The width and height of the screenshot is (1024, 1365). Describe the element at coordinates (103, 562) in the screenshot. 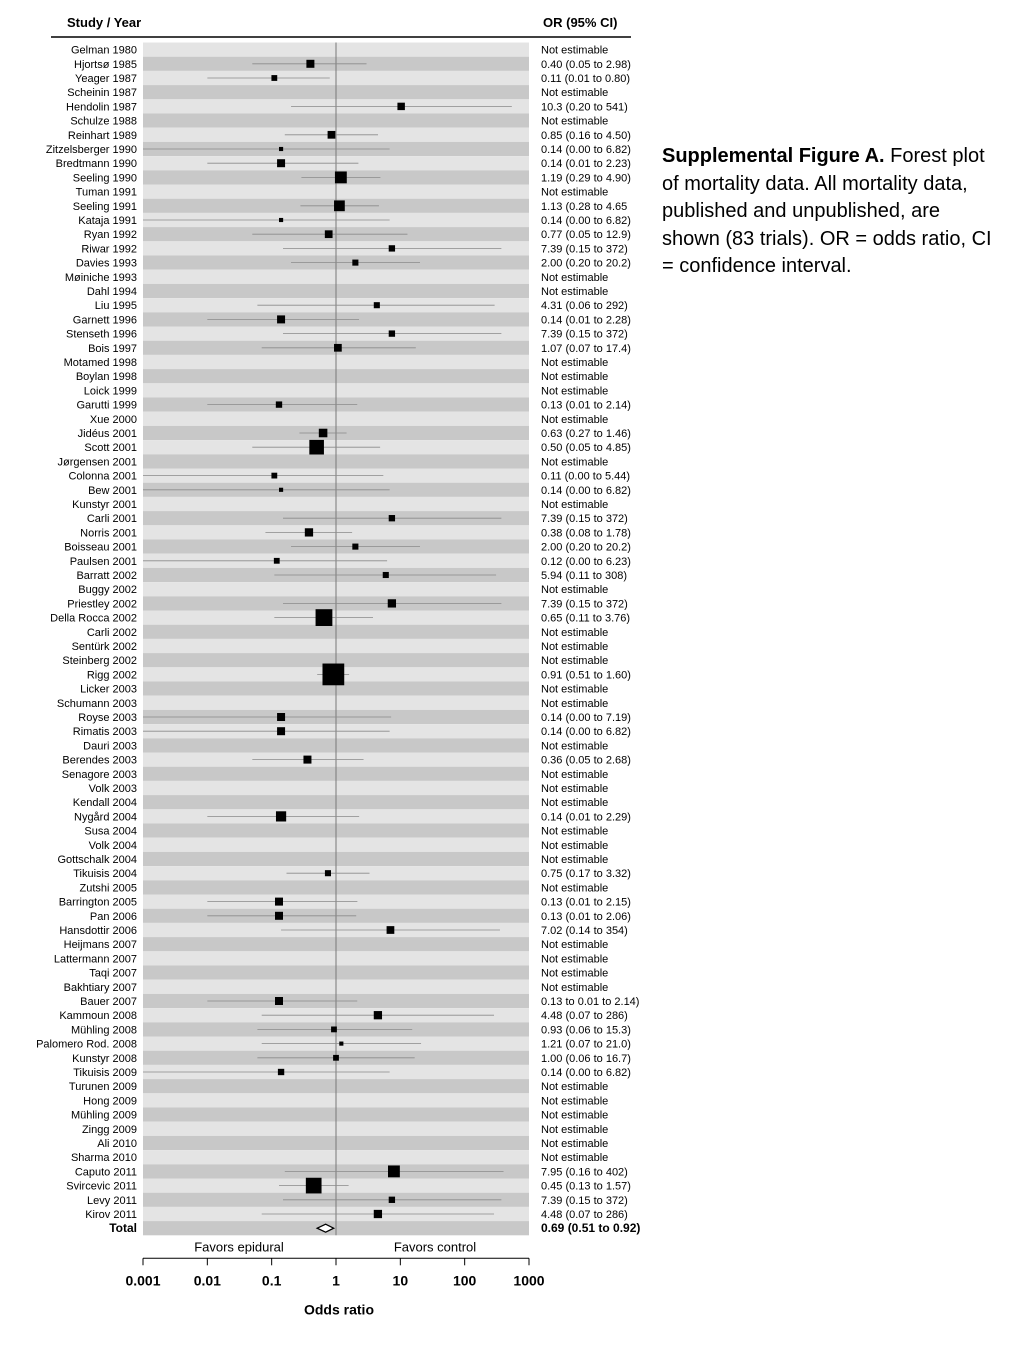

I see `study-label-paulsen-2001: Paulsen 2001` at that location.